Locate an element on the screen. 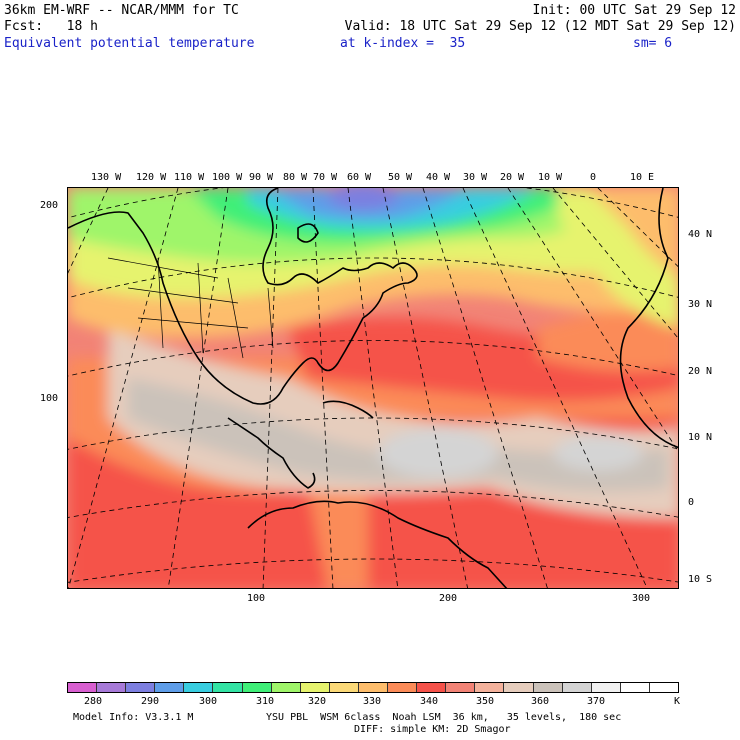 The width and height of the screenshot is (740, 740). cuba-coast is located at coordinates (348, 409).